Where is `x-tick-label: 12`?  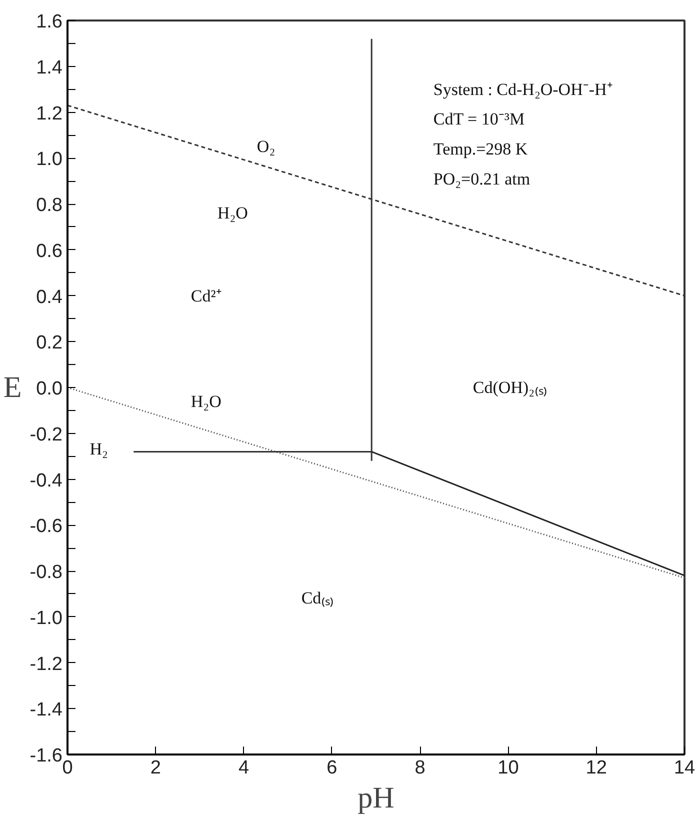 x-tick-label: 12 is located at coordinates (596, 768).